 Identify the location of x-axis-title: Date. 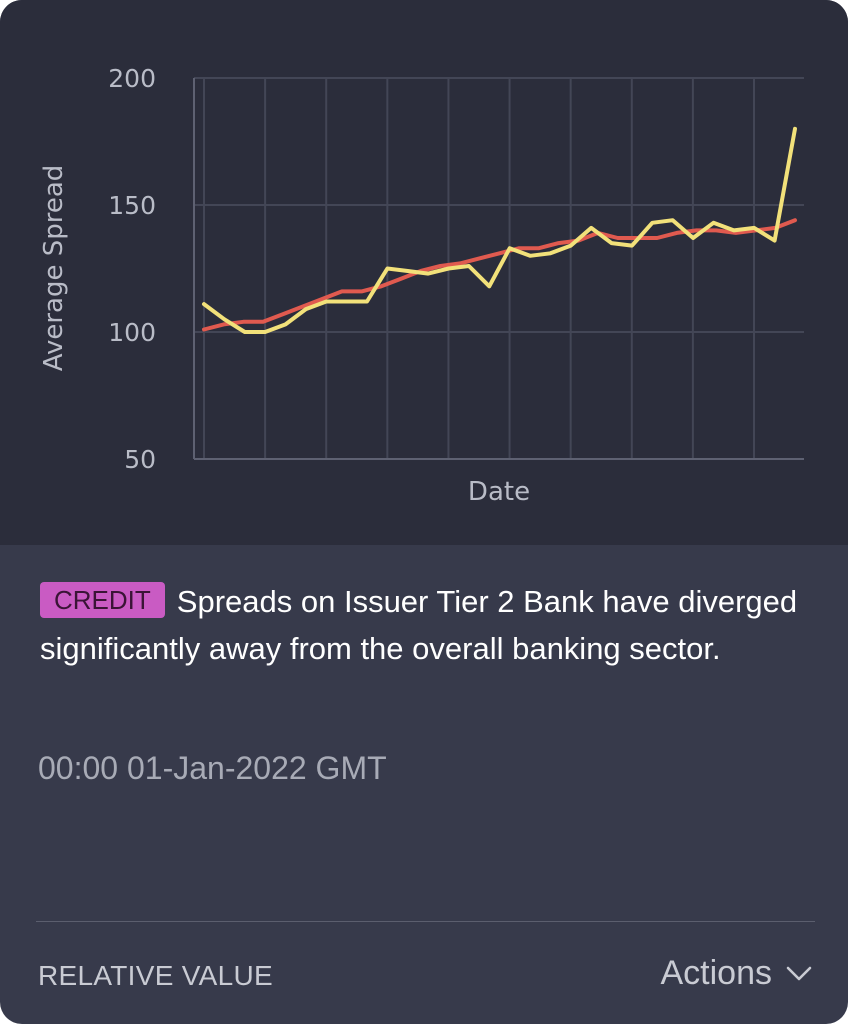
(499, 492).